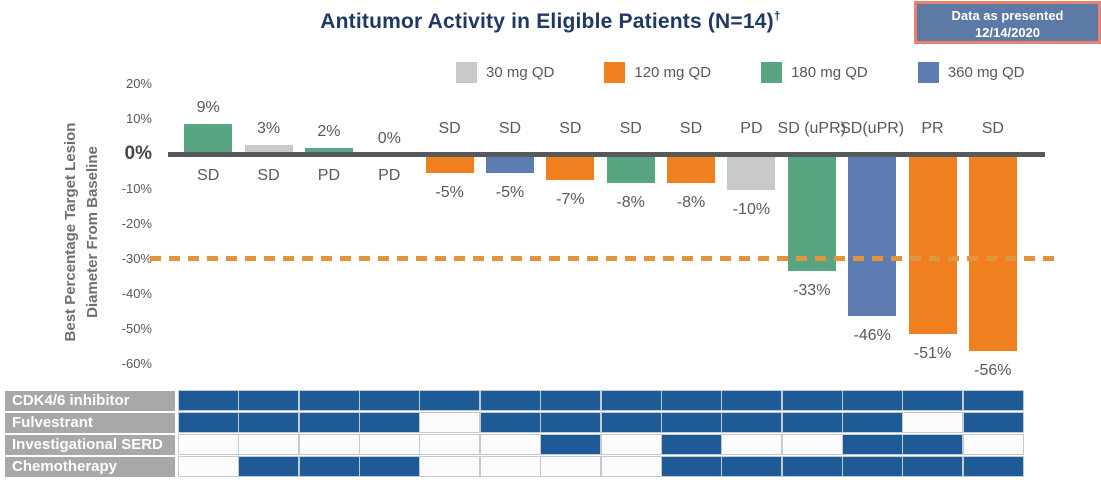 This screenshot has height=483, width=1101. What do you see at coordinates (269, 422) in the screenshot?
I see `history-cell-row2-patient2` at bounding box center [269, 422].